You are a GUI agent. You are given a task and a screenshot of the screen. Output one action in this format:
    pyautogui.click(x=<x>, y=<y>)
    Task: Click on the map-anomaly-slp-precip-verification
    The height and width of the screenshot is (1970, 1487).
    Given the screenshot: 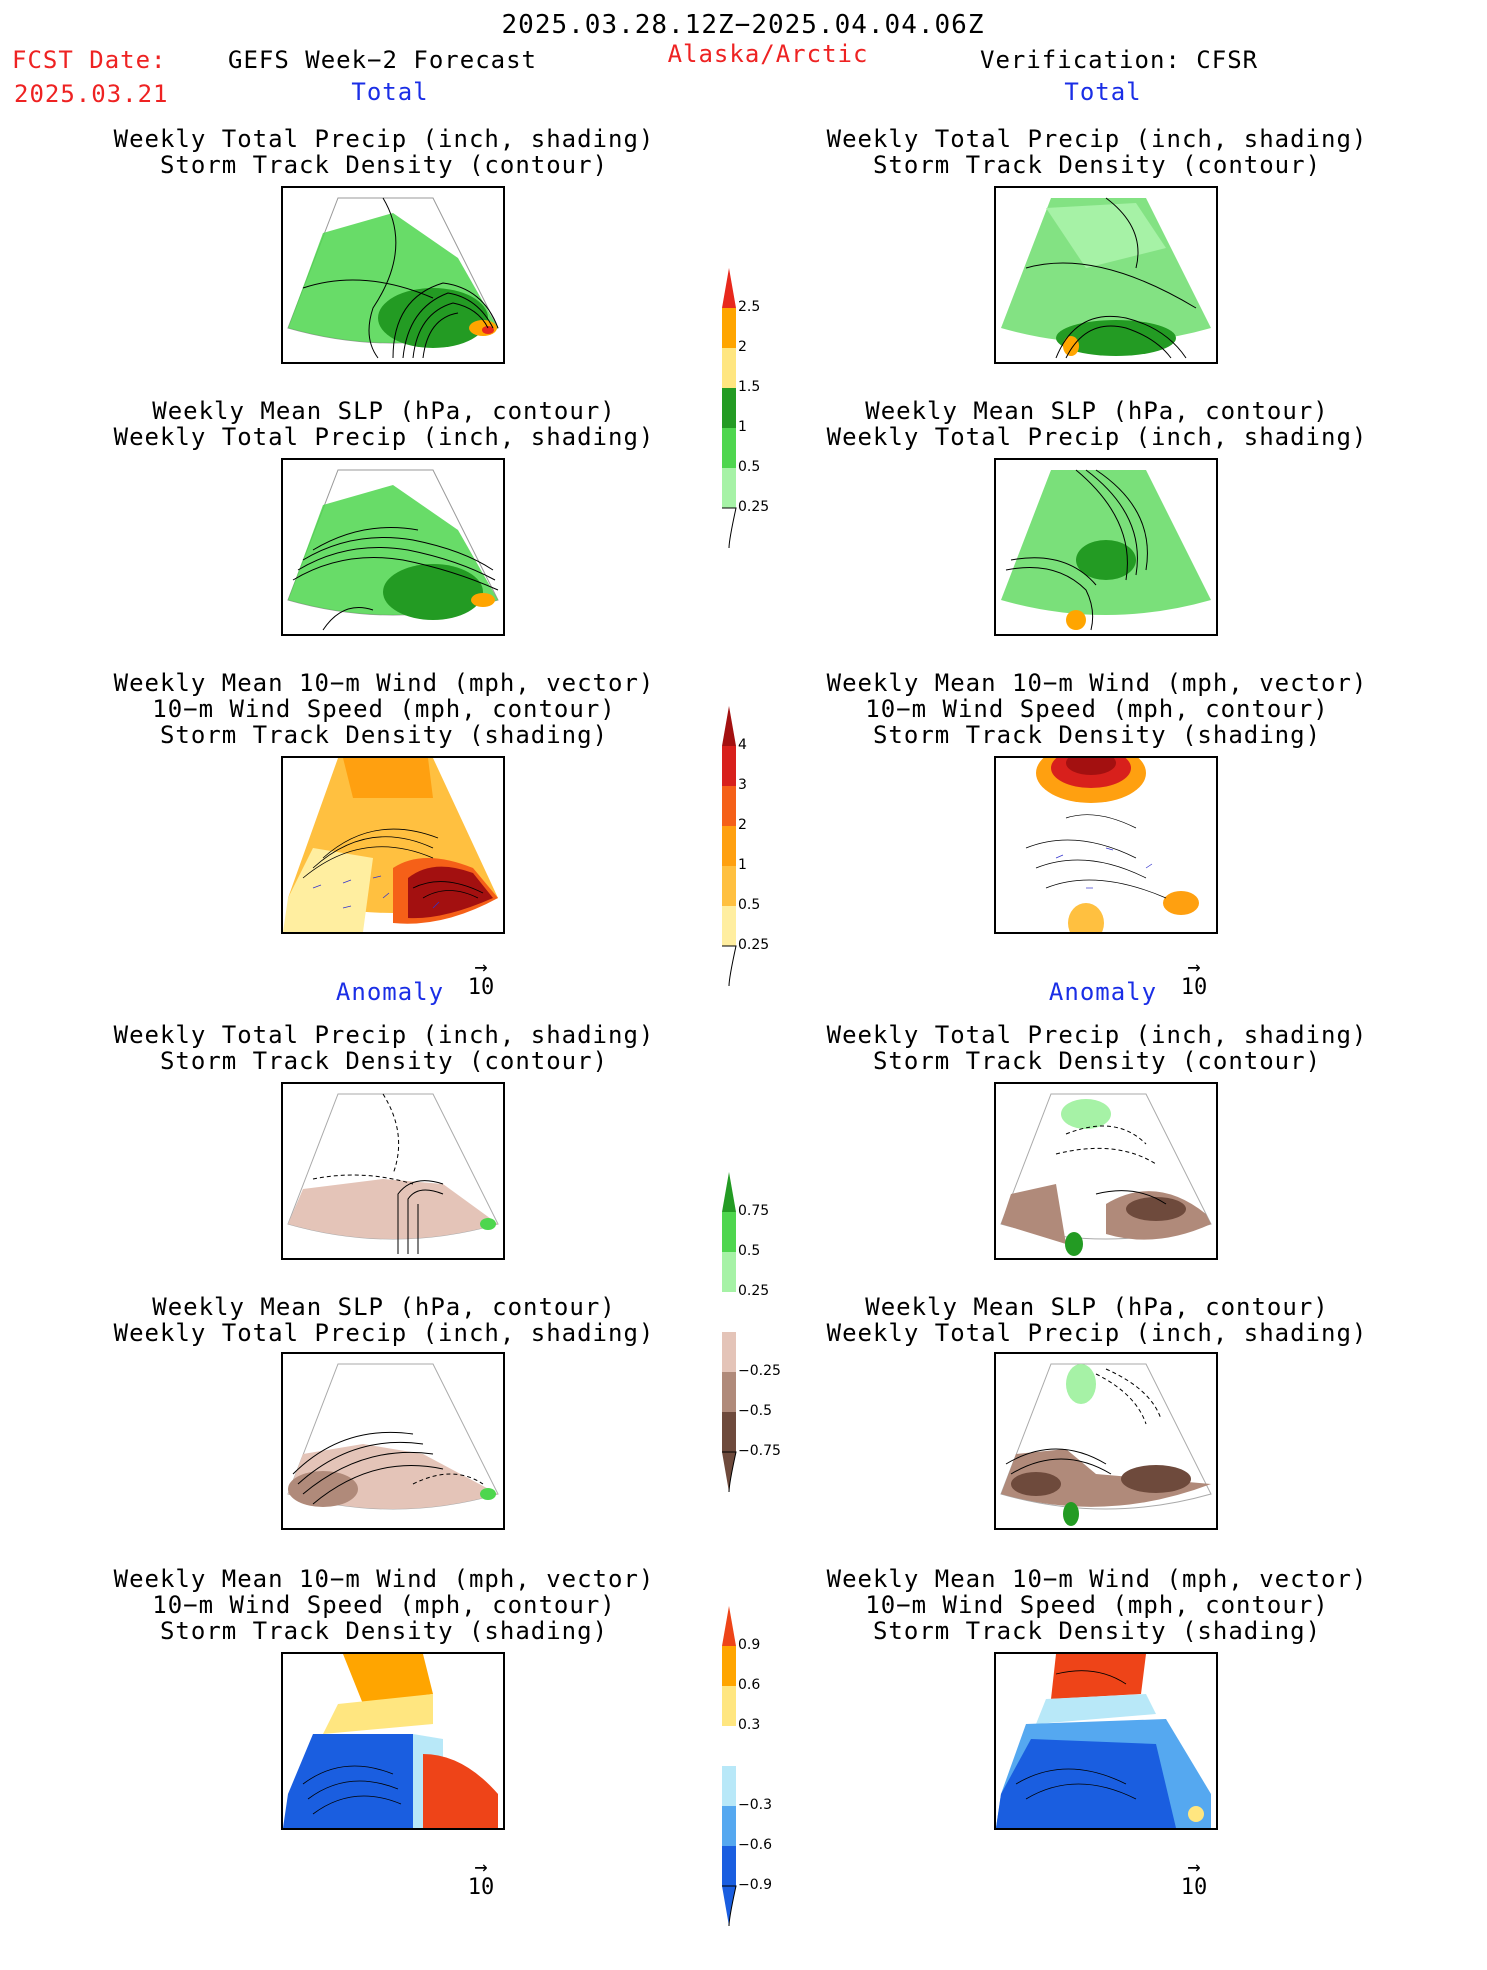 What is the action you would take?
    pyautogui.click(x=1106, y=1441)
    